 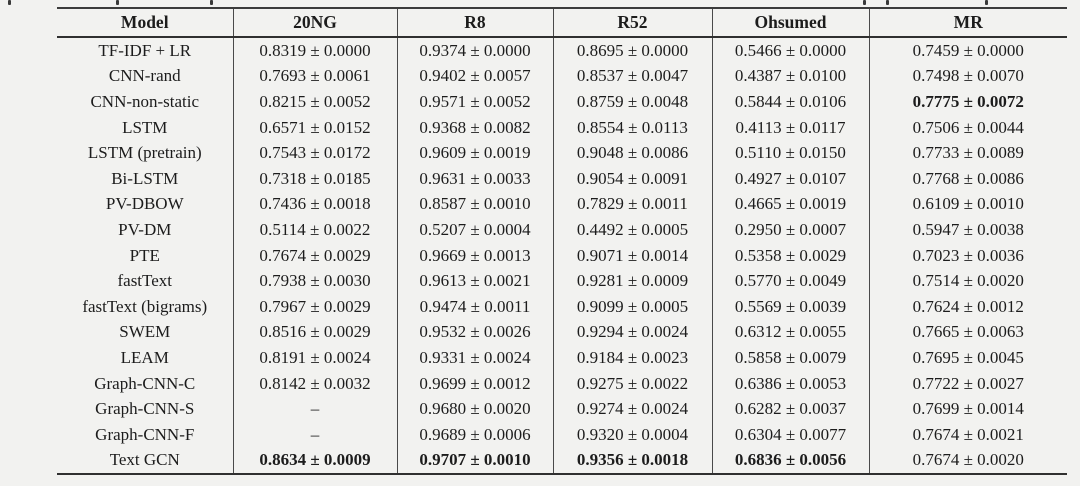 I want to click on cell-value-r8: 0.9699 ± 0.0012, so click(x=474, y=383).